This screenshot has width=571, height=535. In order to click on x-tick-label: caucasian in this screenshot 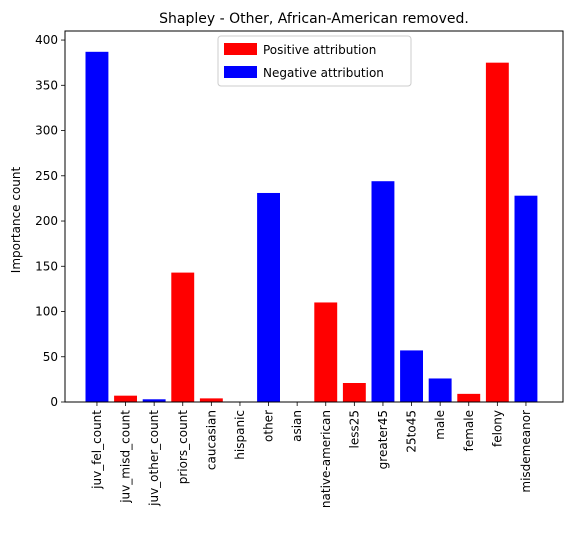, I will do `click(211, 440)`.